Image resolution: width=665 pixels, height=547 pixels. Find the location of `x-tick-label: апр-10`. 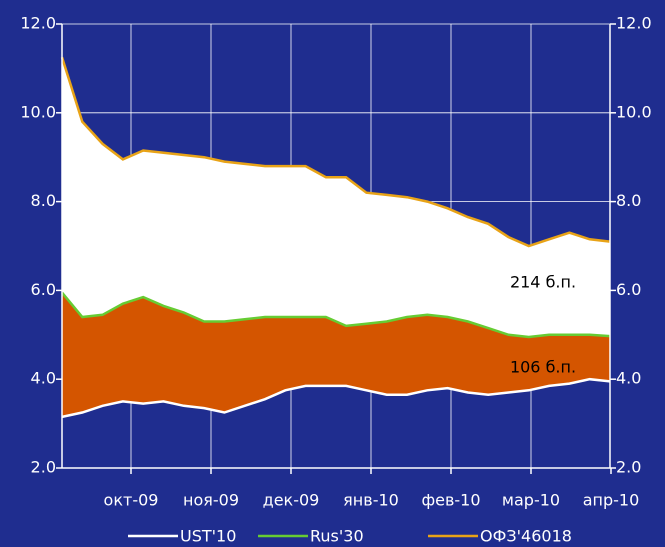

x-tick-label: апр-10 is located at coordinates (611, 500).